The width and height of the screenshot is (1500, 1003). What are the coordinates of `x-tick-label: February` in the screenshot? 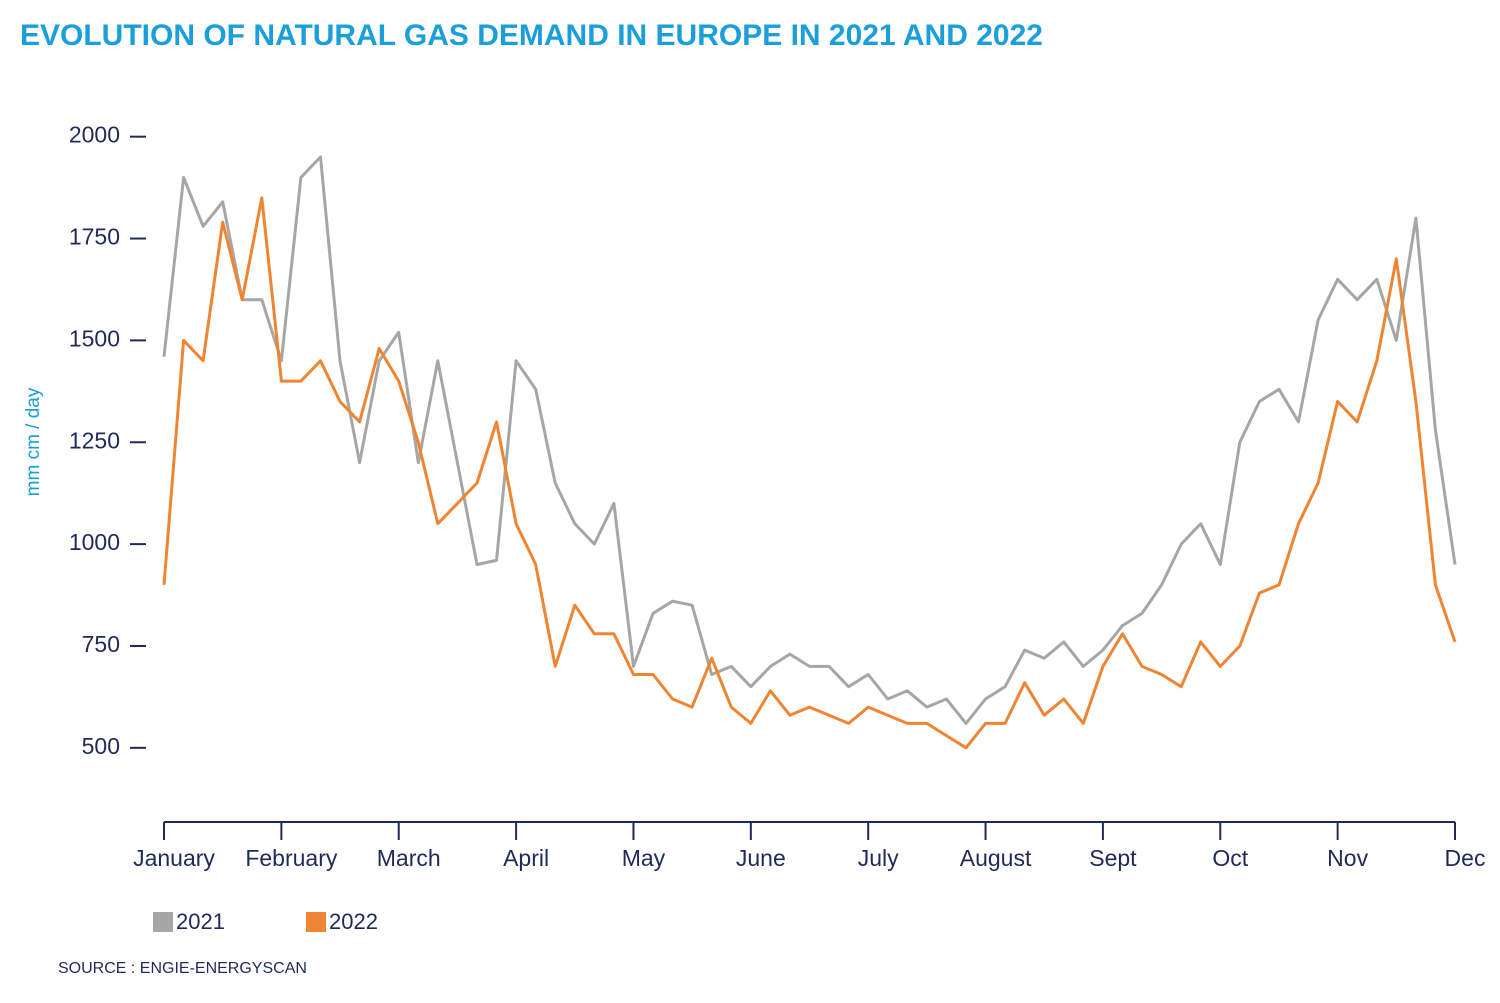 It's located at (291, 858).